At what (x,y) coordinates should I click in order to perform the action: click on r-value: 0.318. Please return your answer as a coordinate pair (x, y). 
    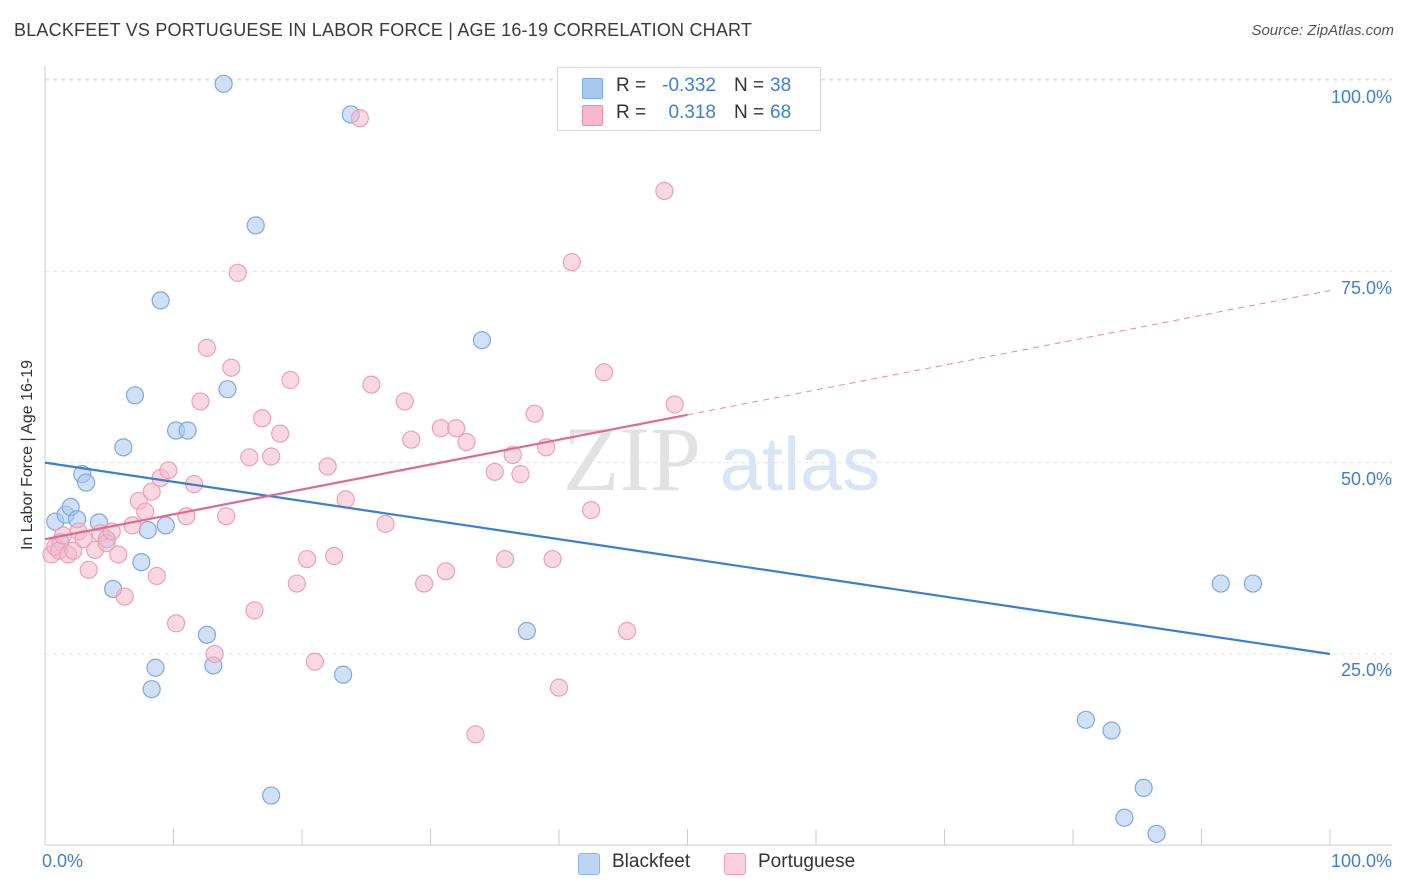
    Looking at the image, I should click on (692, 112).